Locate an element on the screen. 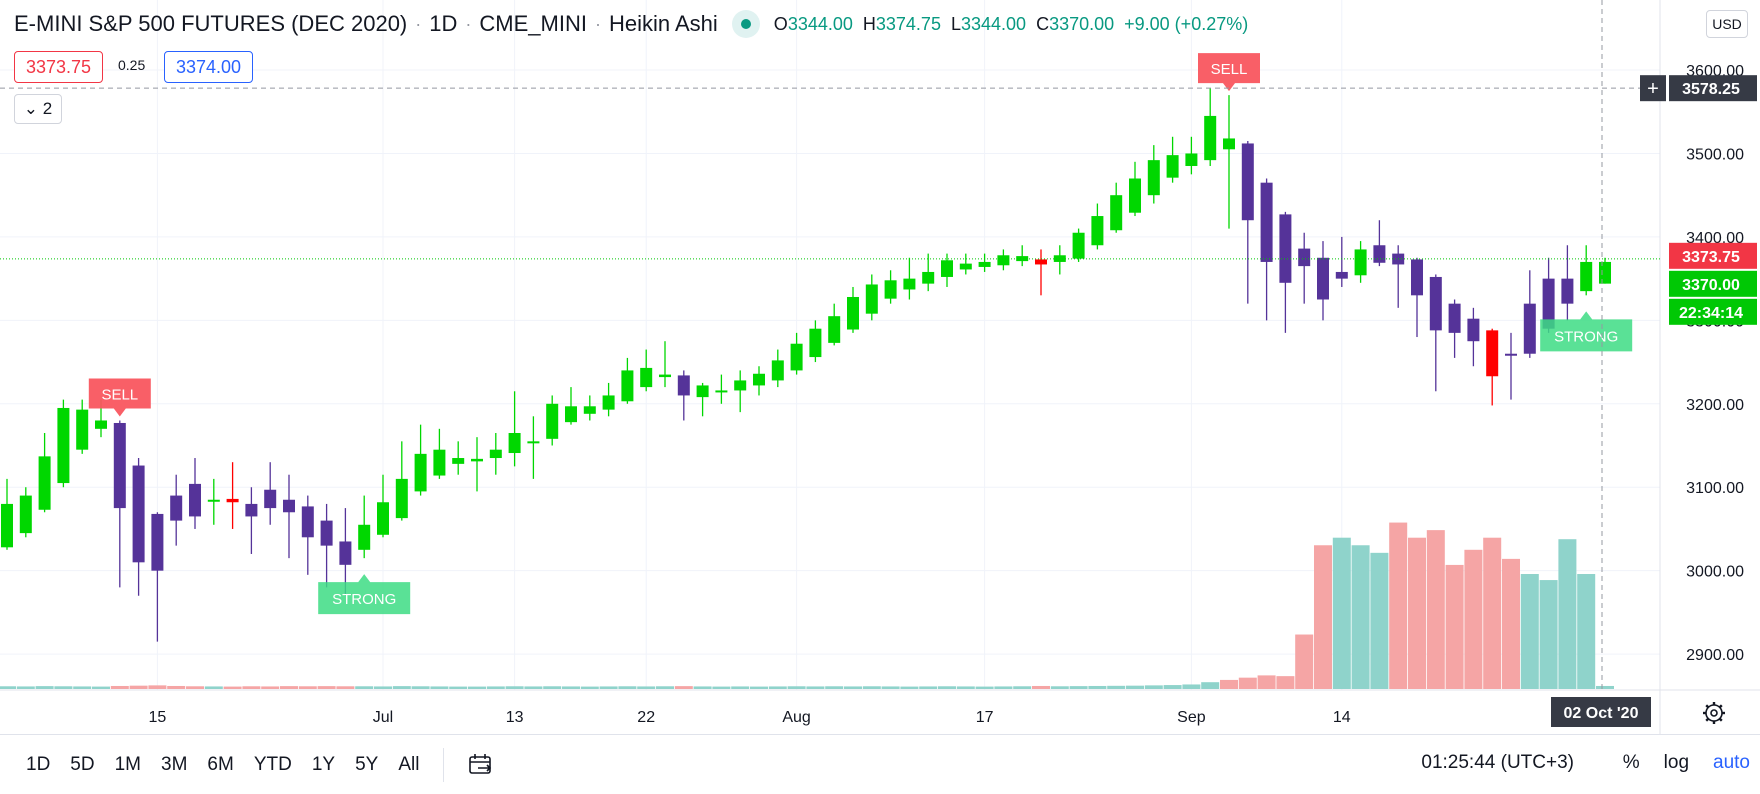 The height and width of the screenshot is (794, 1760). exchange-label: CME_MINI is located at coordinates (533, 23).